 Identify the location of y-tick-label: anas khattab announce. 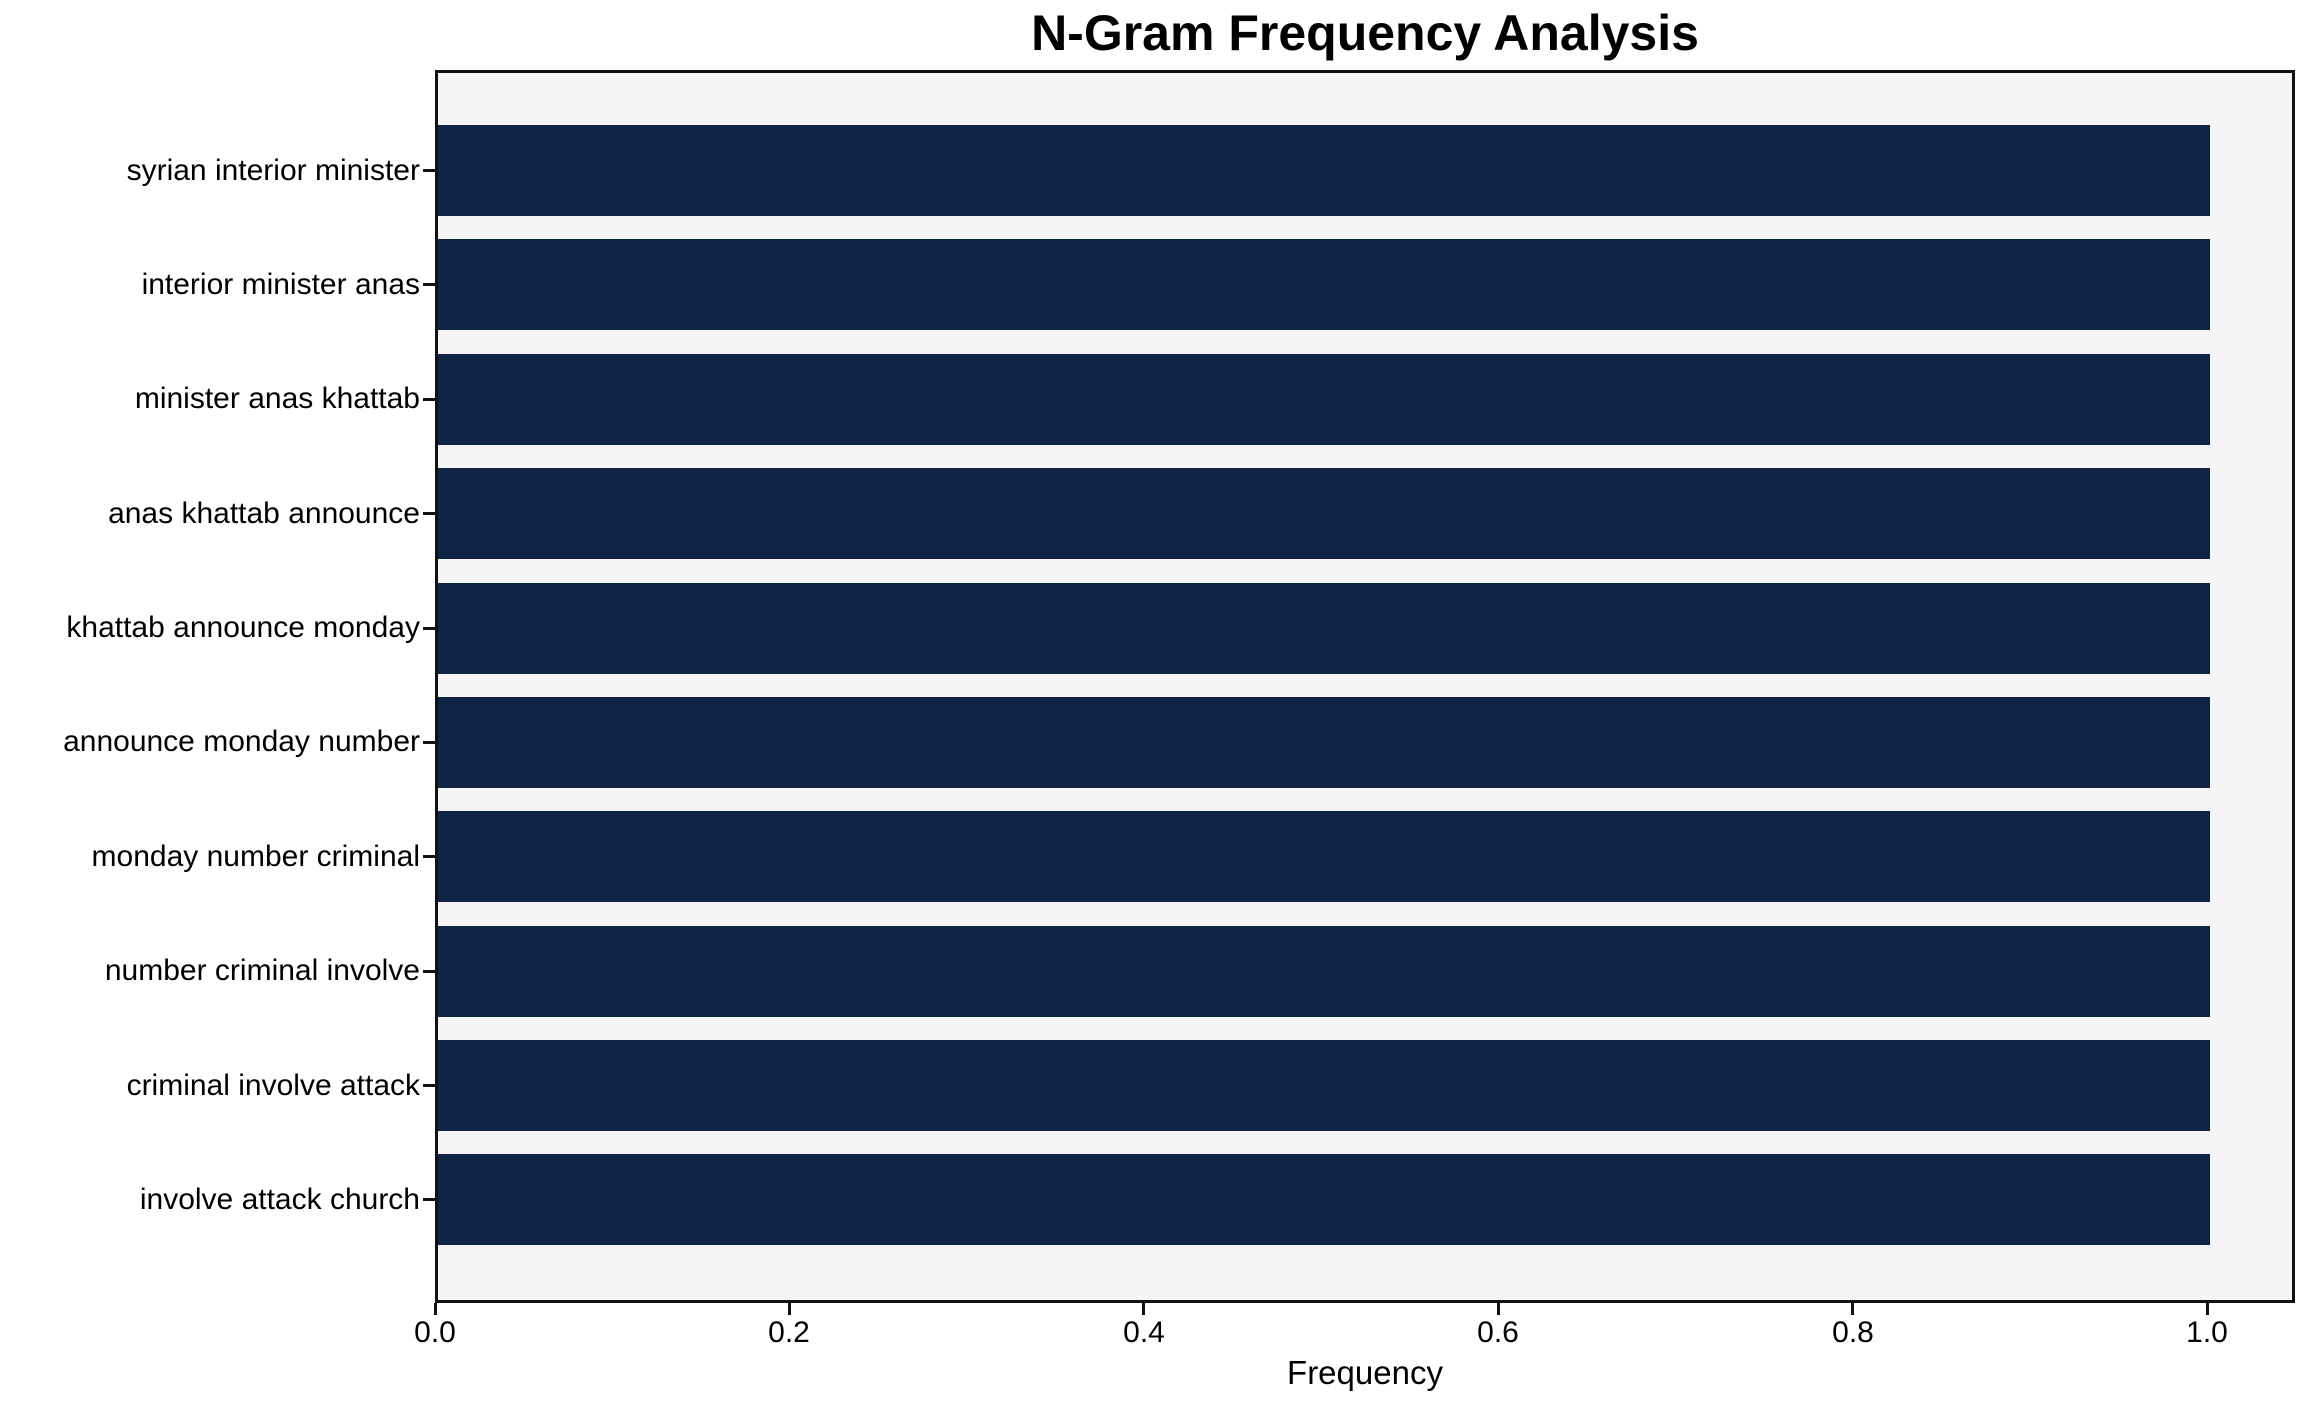
(264, 513).